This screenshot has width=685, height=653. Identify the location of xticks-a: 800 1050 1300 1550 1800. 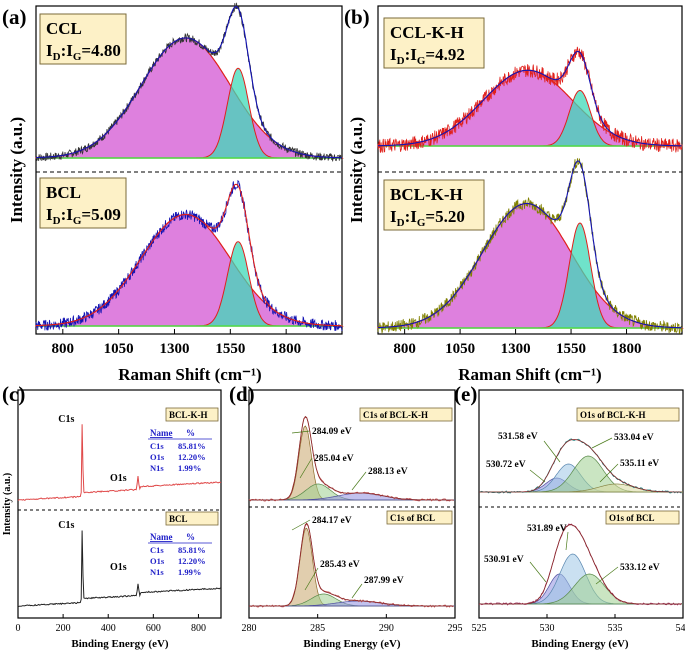
(176, 343).